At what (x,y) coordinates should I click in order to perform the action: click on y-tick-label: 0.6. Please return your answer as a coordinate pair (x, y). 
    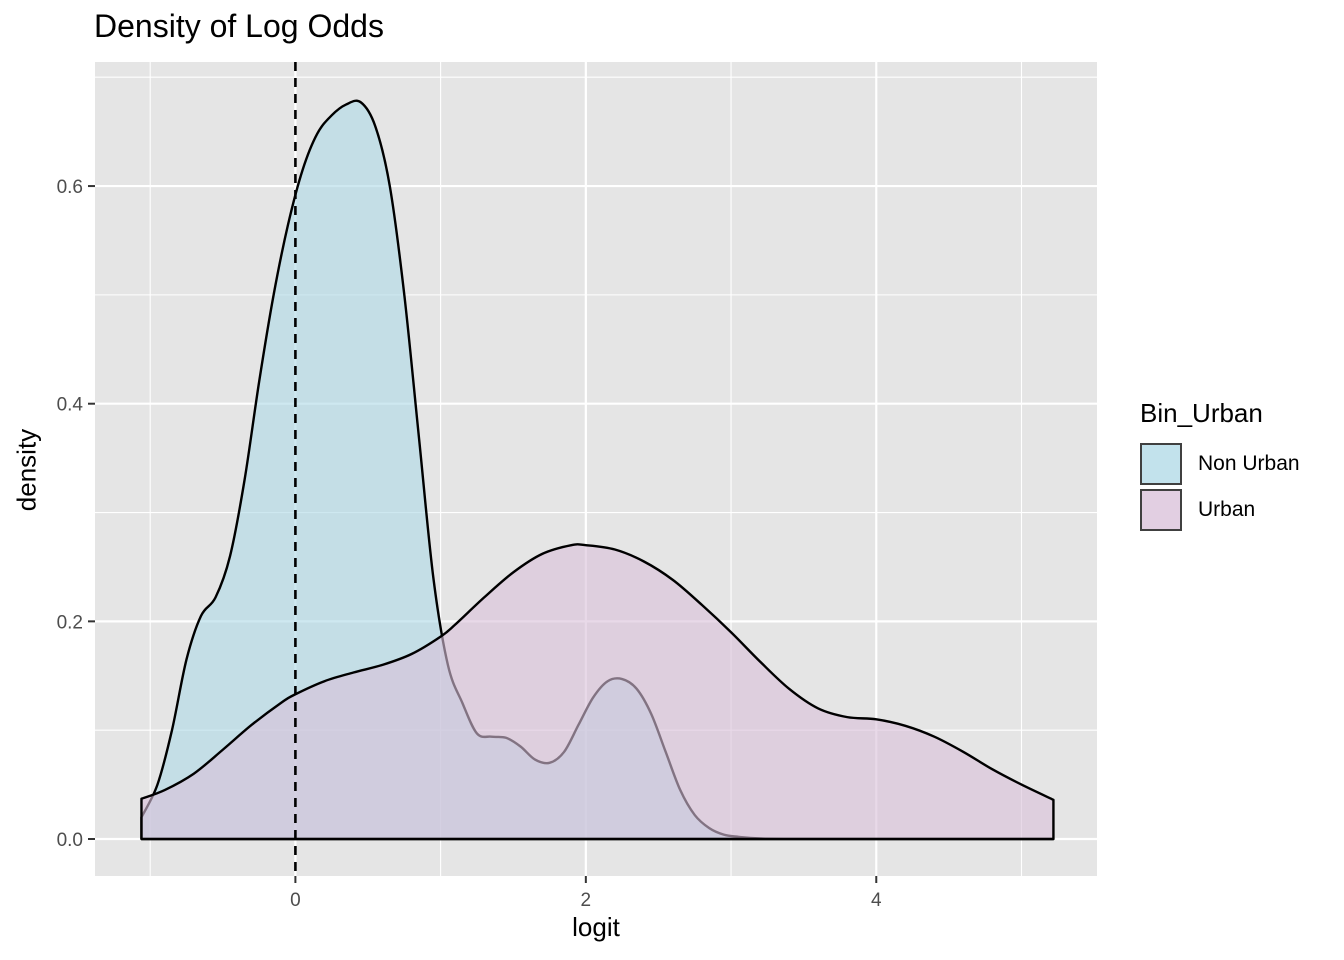
    Looking at the image, I should click on (70, 187).